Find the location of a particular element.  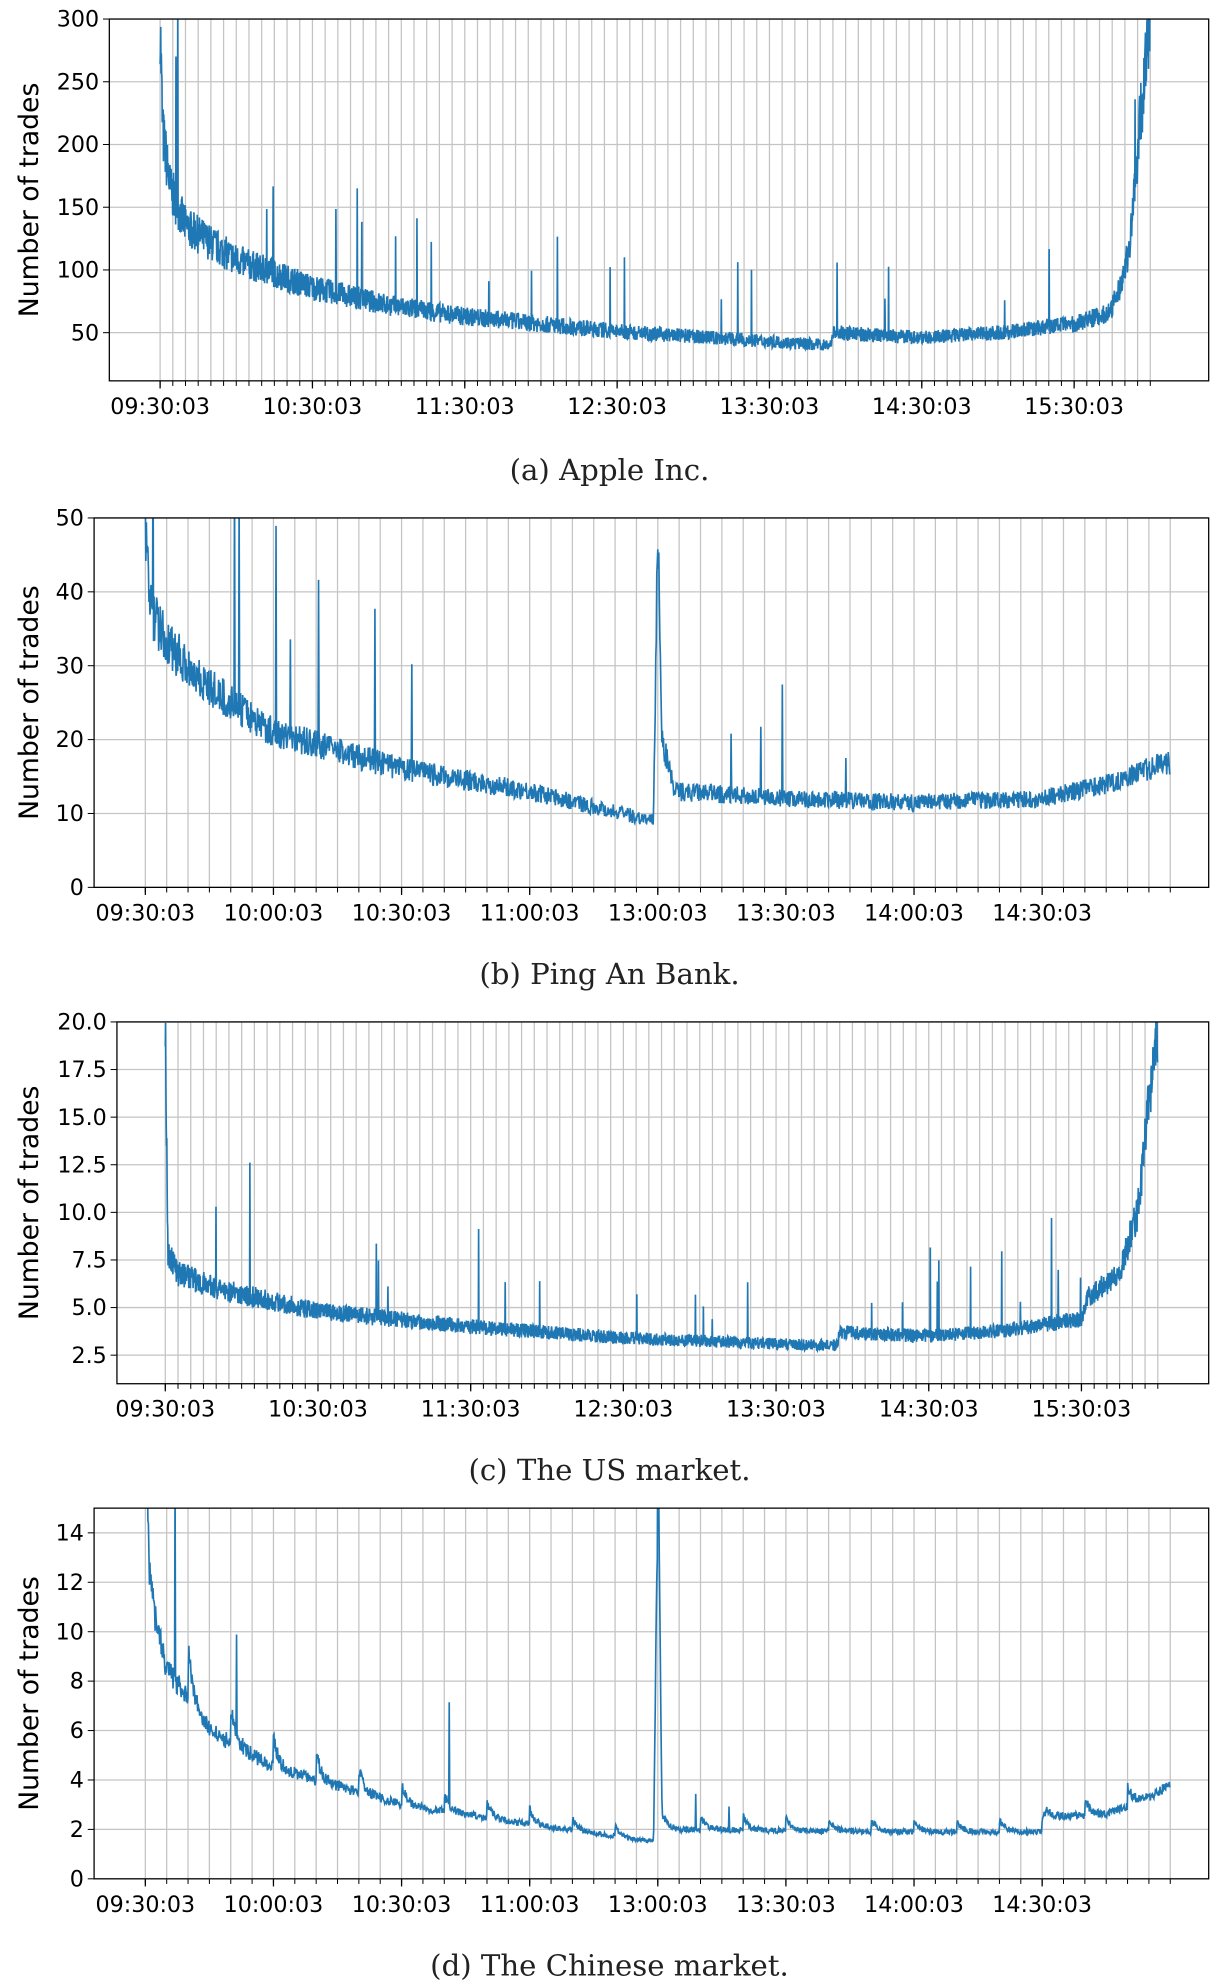

y-tick-label: 8 is located at coordinates (77, 1682).